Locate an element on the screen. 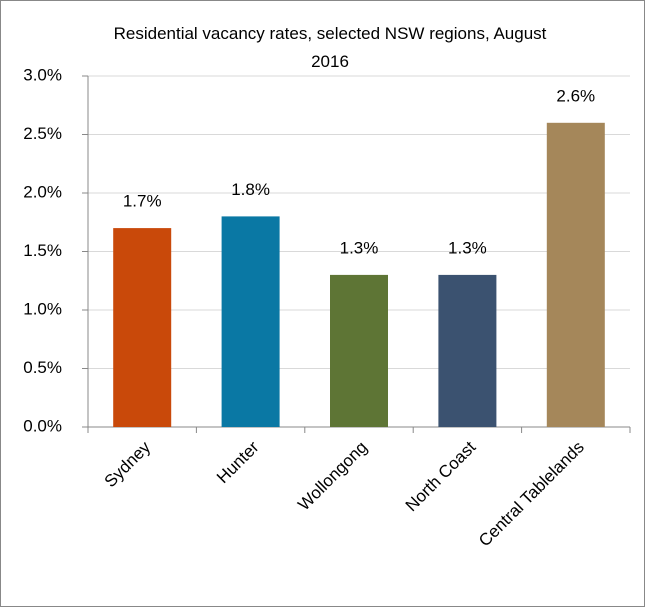 Image resolution: width=645 pixels, height=607 pixels. y-tick-label: 3.0% is located at coordinates (42, 74).